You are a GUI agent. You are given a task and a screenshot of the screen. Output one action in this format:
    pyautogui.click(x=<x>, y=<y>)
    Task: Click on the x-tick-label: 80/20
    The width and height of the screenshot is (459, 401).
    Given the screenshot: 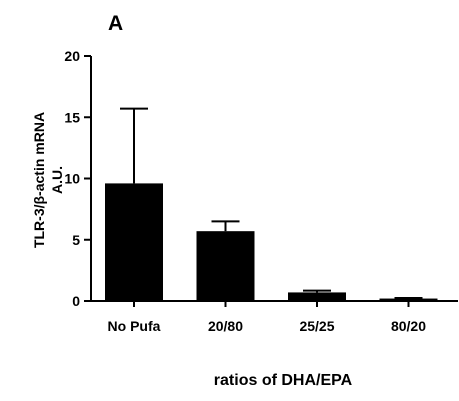 What is the action you would take?
    pyautogui.click(x=408, y=326)
    